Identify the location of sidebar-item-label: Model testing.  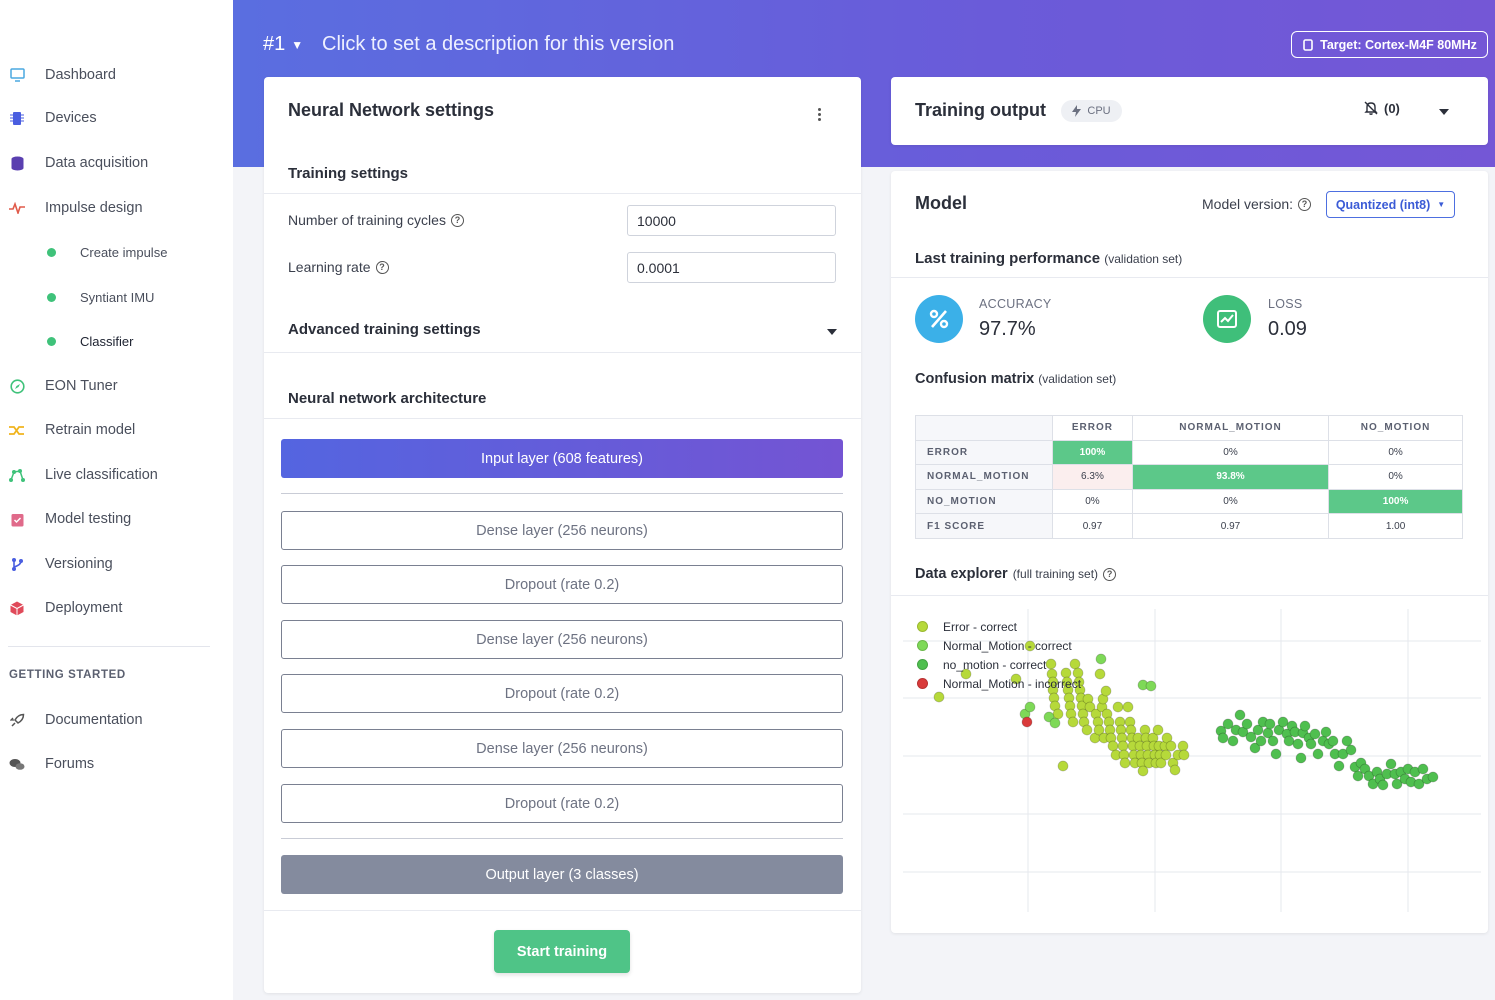
(88, 519).